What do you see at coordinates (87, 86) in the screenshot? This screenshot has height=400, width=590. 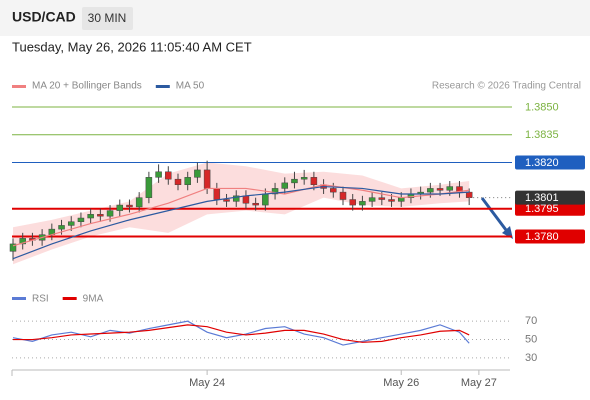 I see `legend-label: MA 20 + Bollinger Bands` at bounding box center [87, 86].